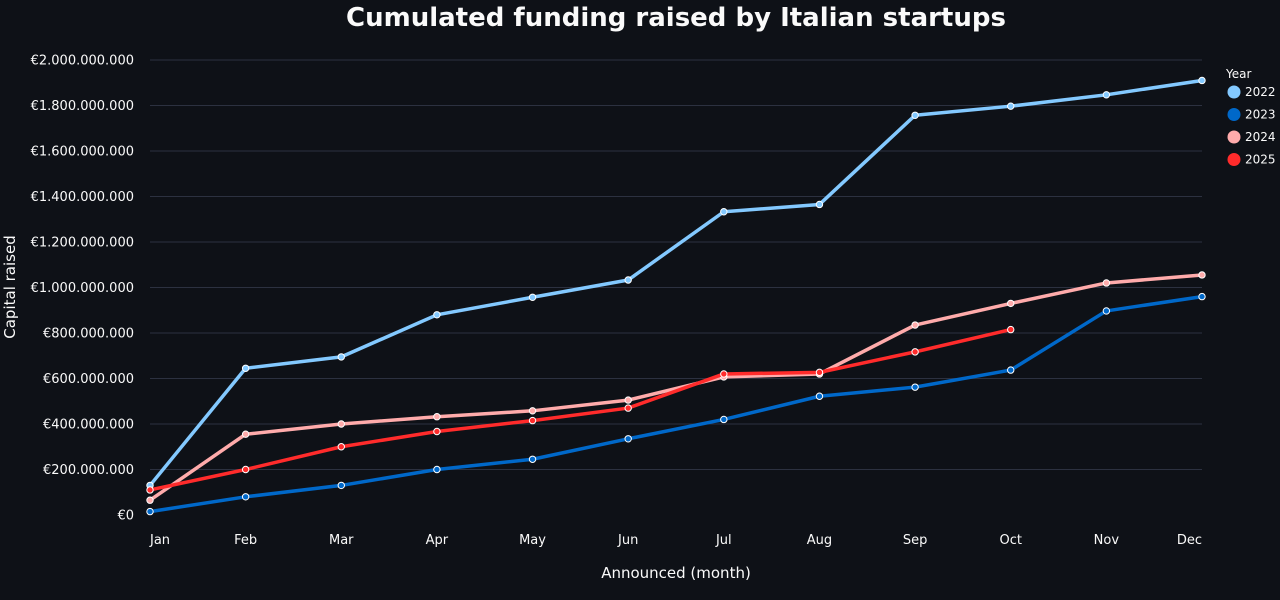  What do you see at coordinates (125, 516) in the screenshot?
I see `y-tick-label: €0` at bounding box center [125, 516].